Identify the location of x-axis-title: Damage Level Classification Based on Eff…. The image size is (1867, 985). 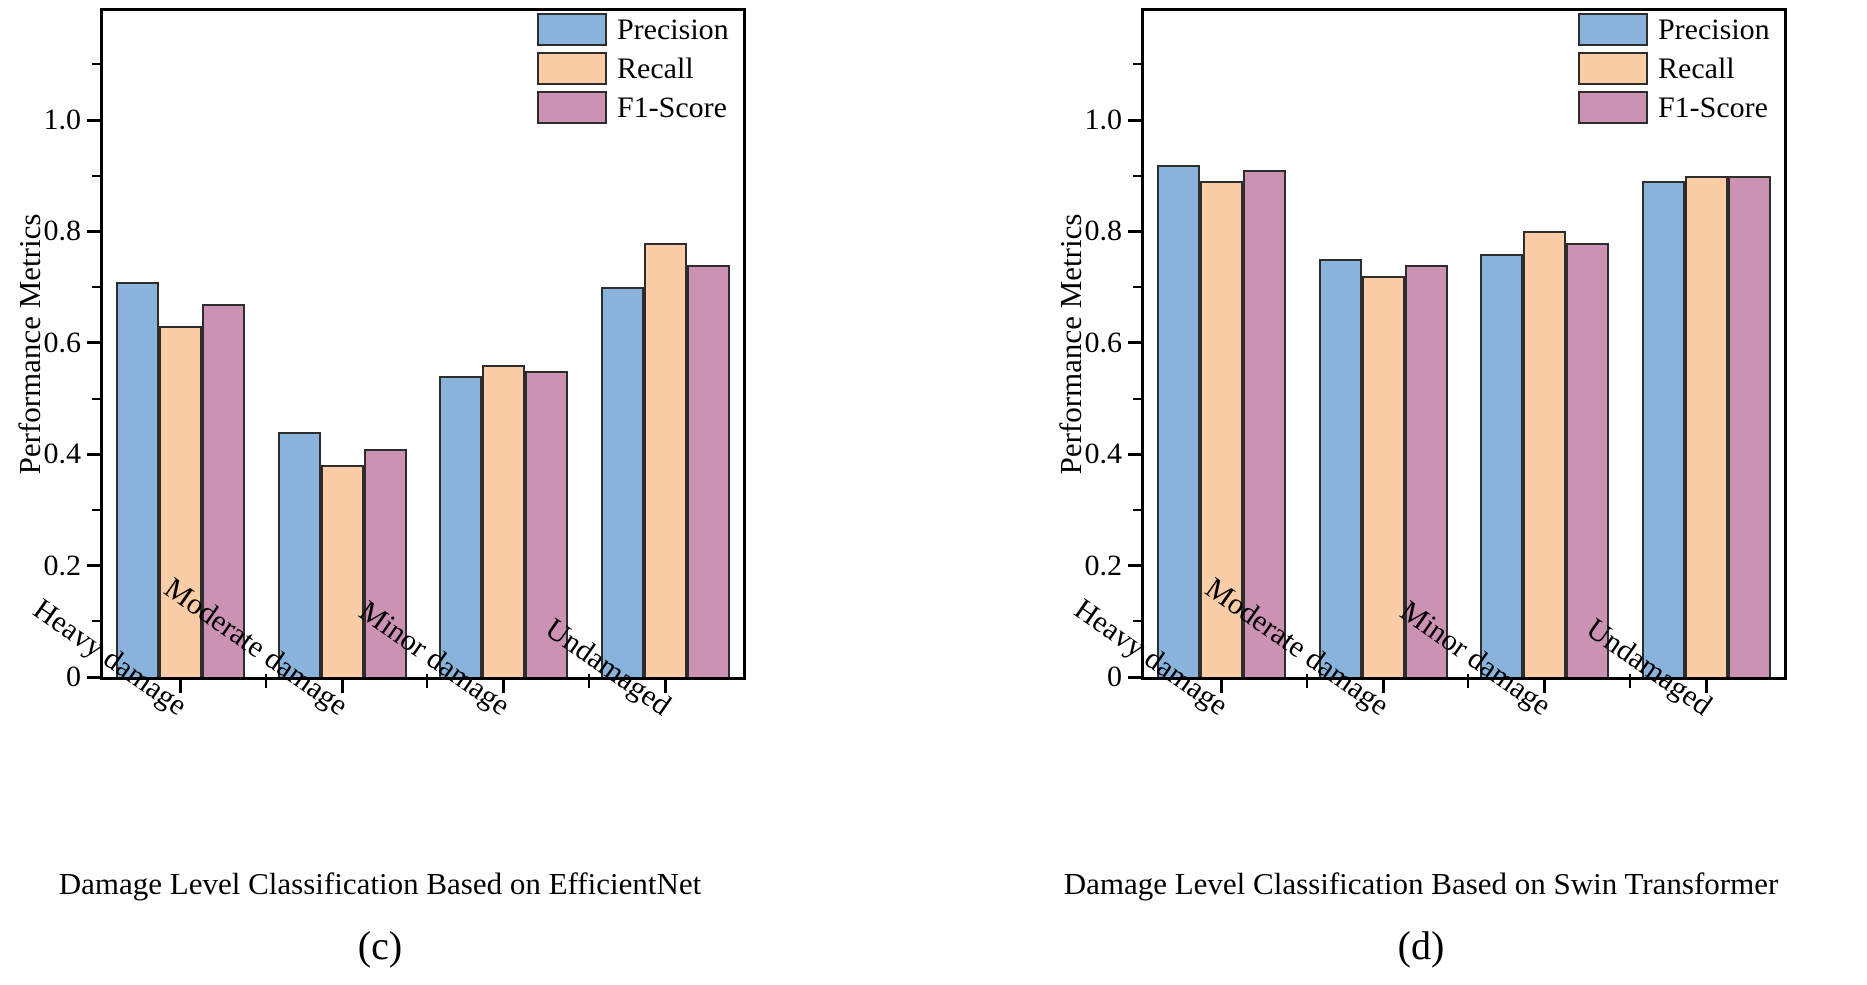
(380, 883).